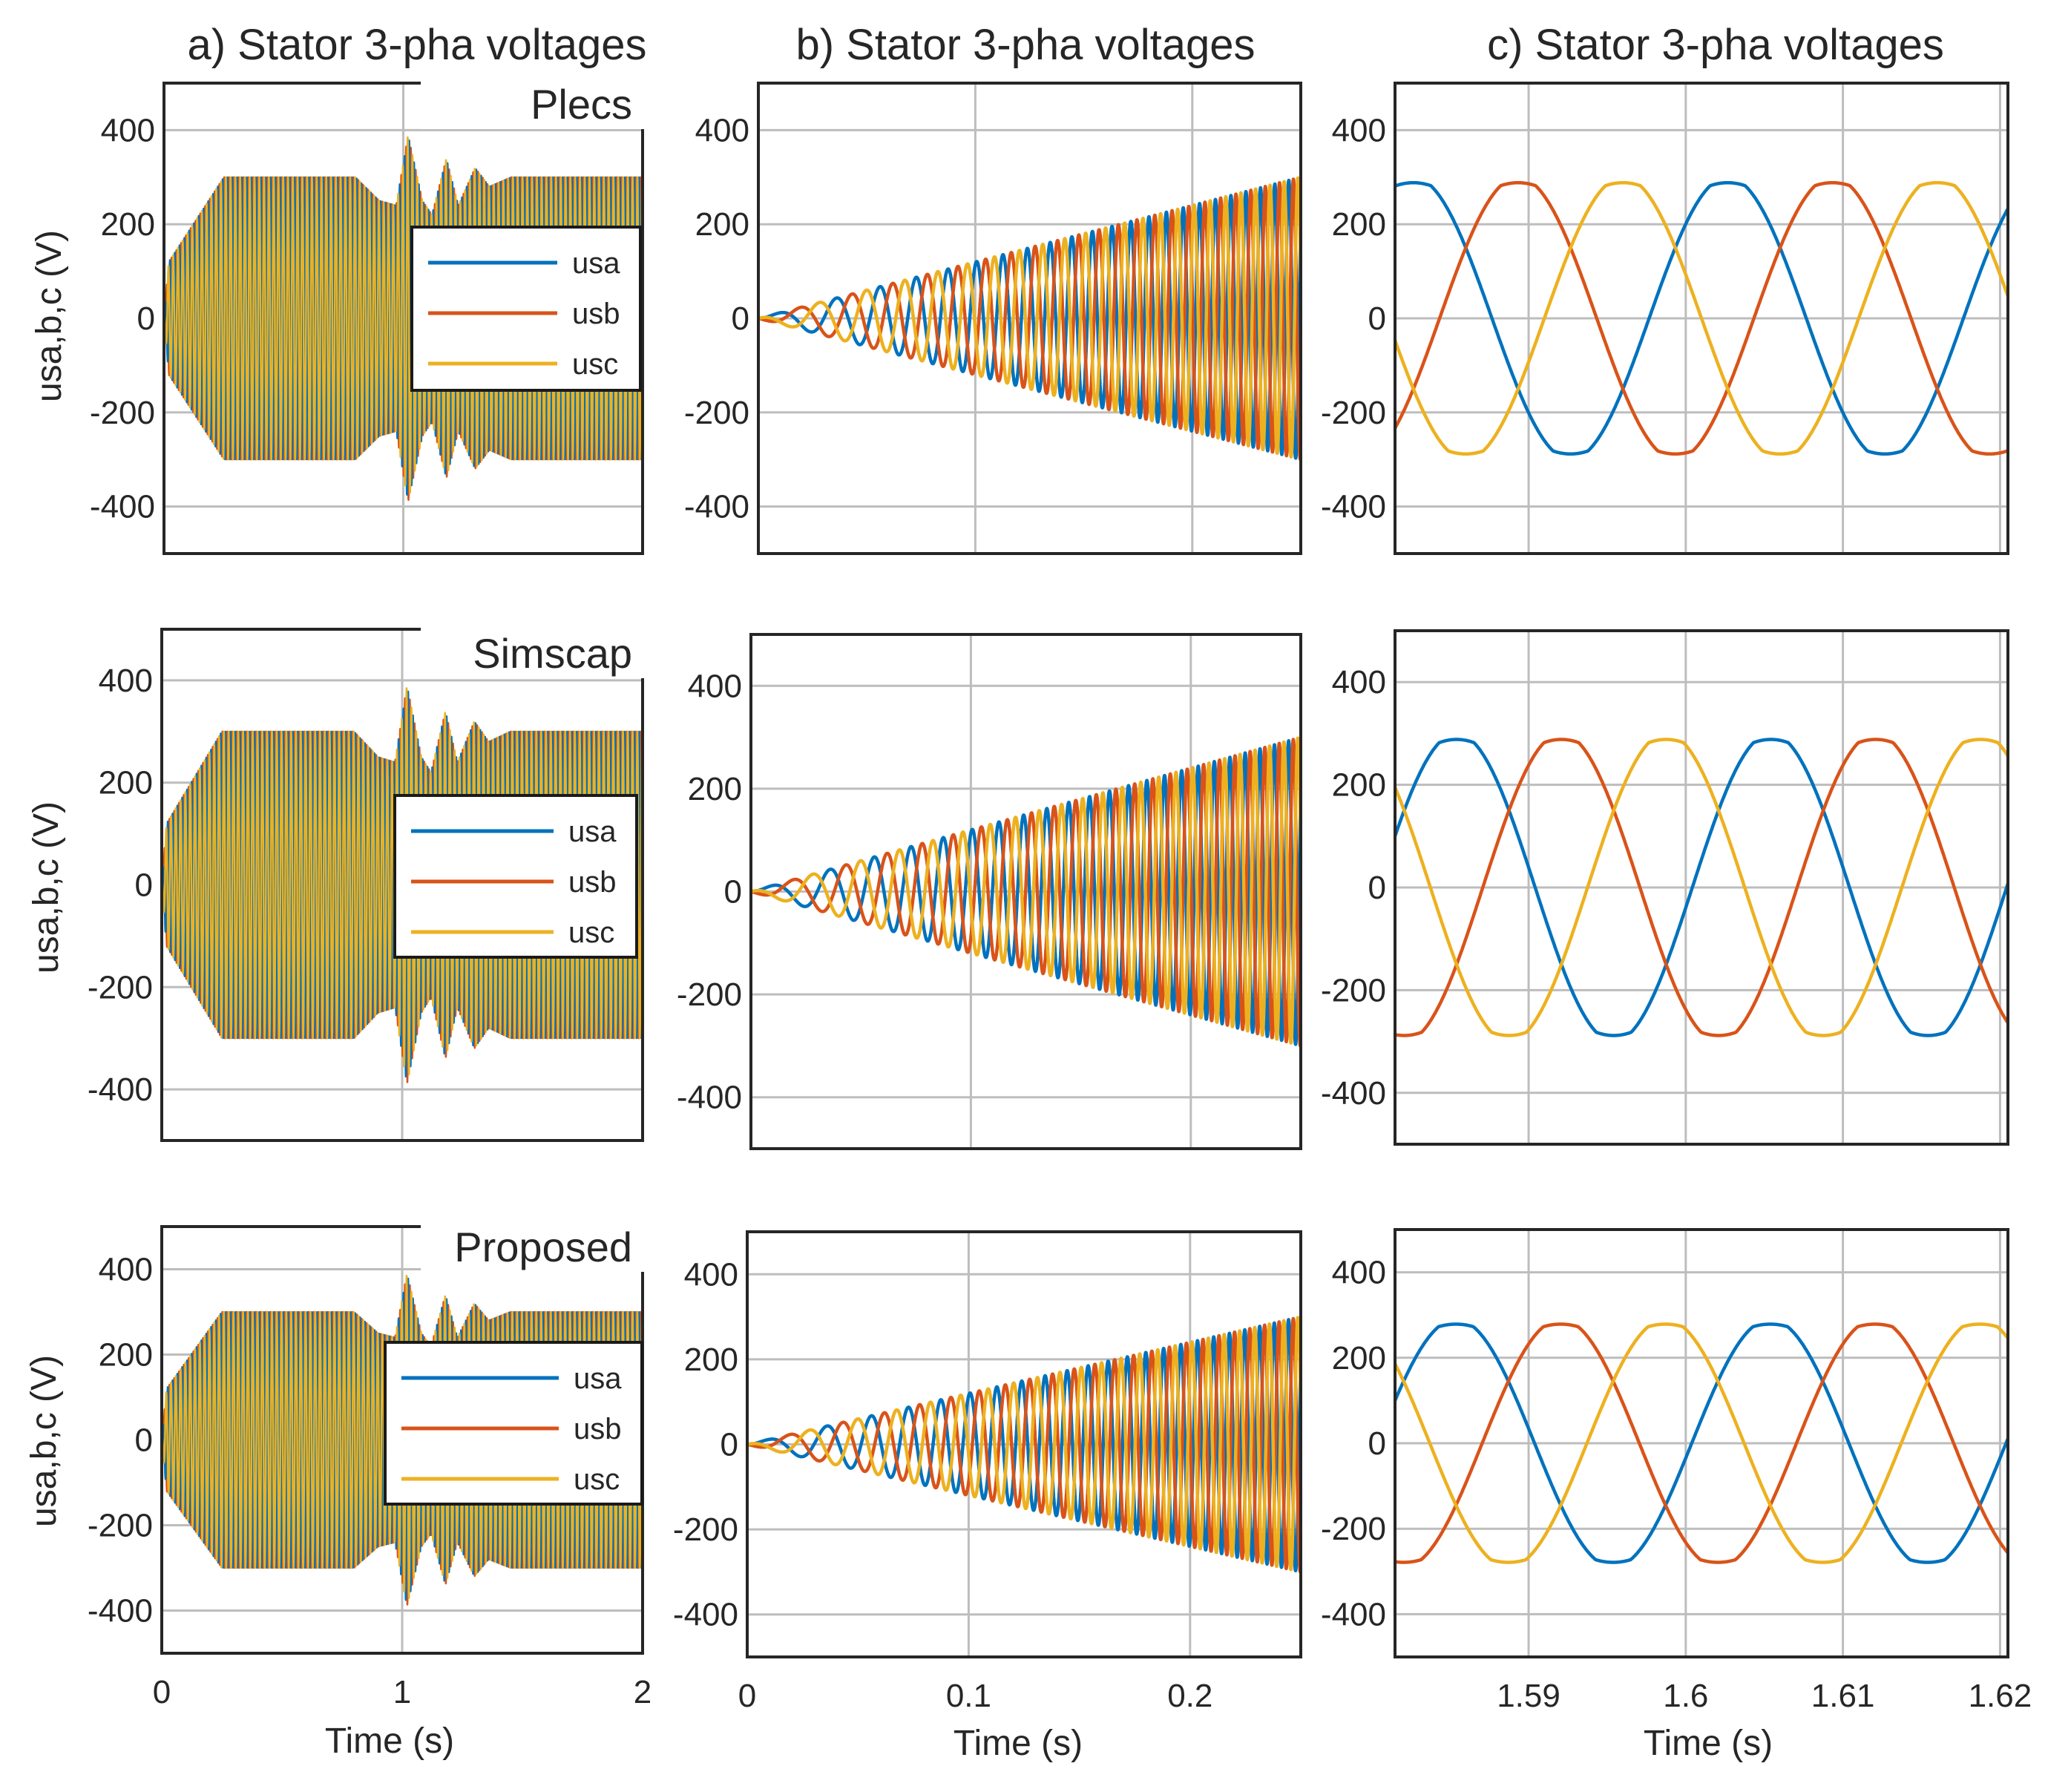  Describe the element at coordinates (44, 1441) in the screenshot. I see `y-axis-label-row-3: usa,b,c (V)` at that location.